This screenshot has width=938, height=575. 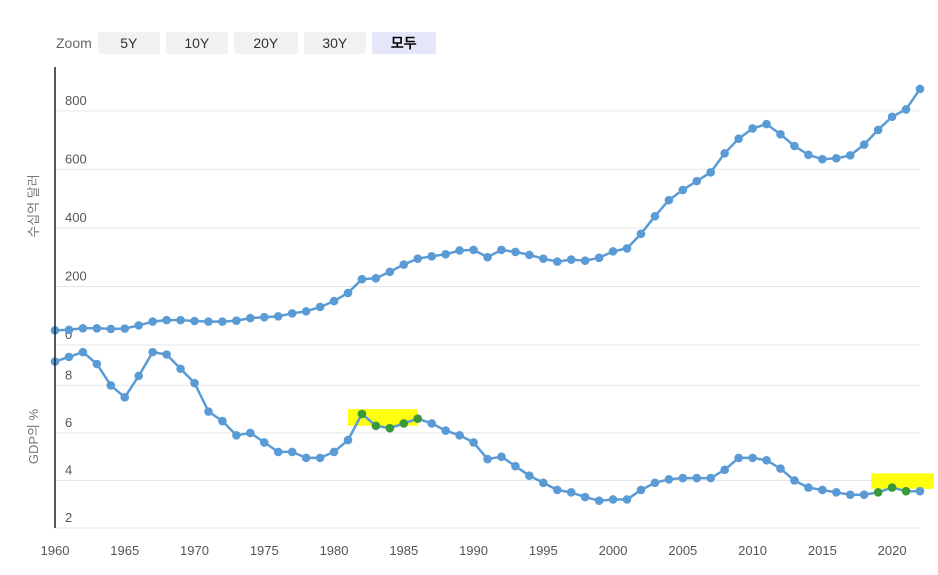 I want to click on zoom-all-button: 모두, so click(x=403, y=43).